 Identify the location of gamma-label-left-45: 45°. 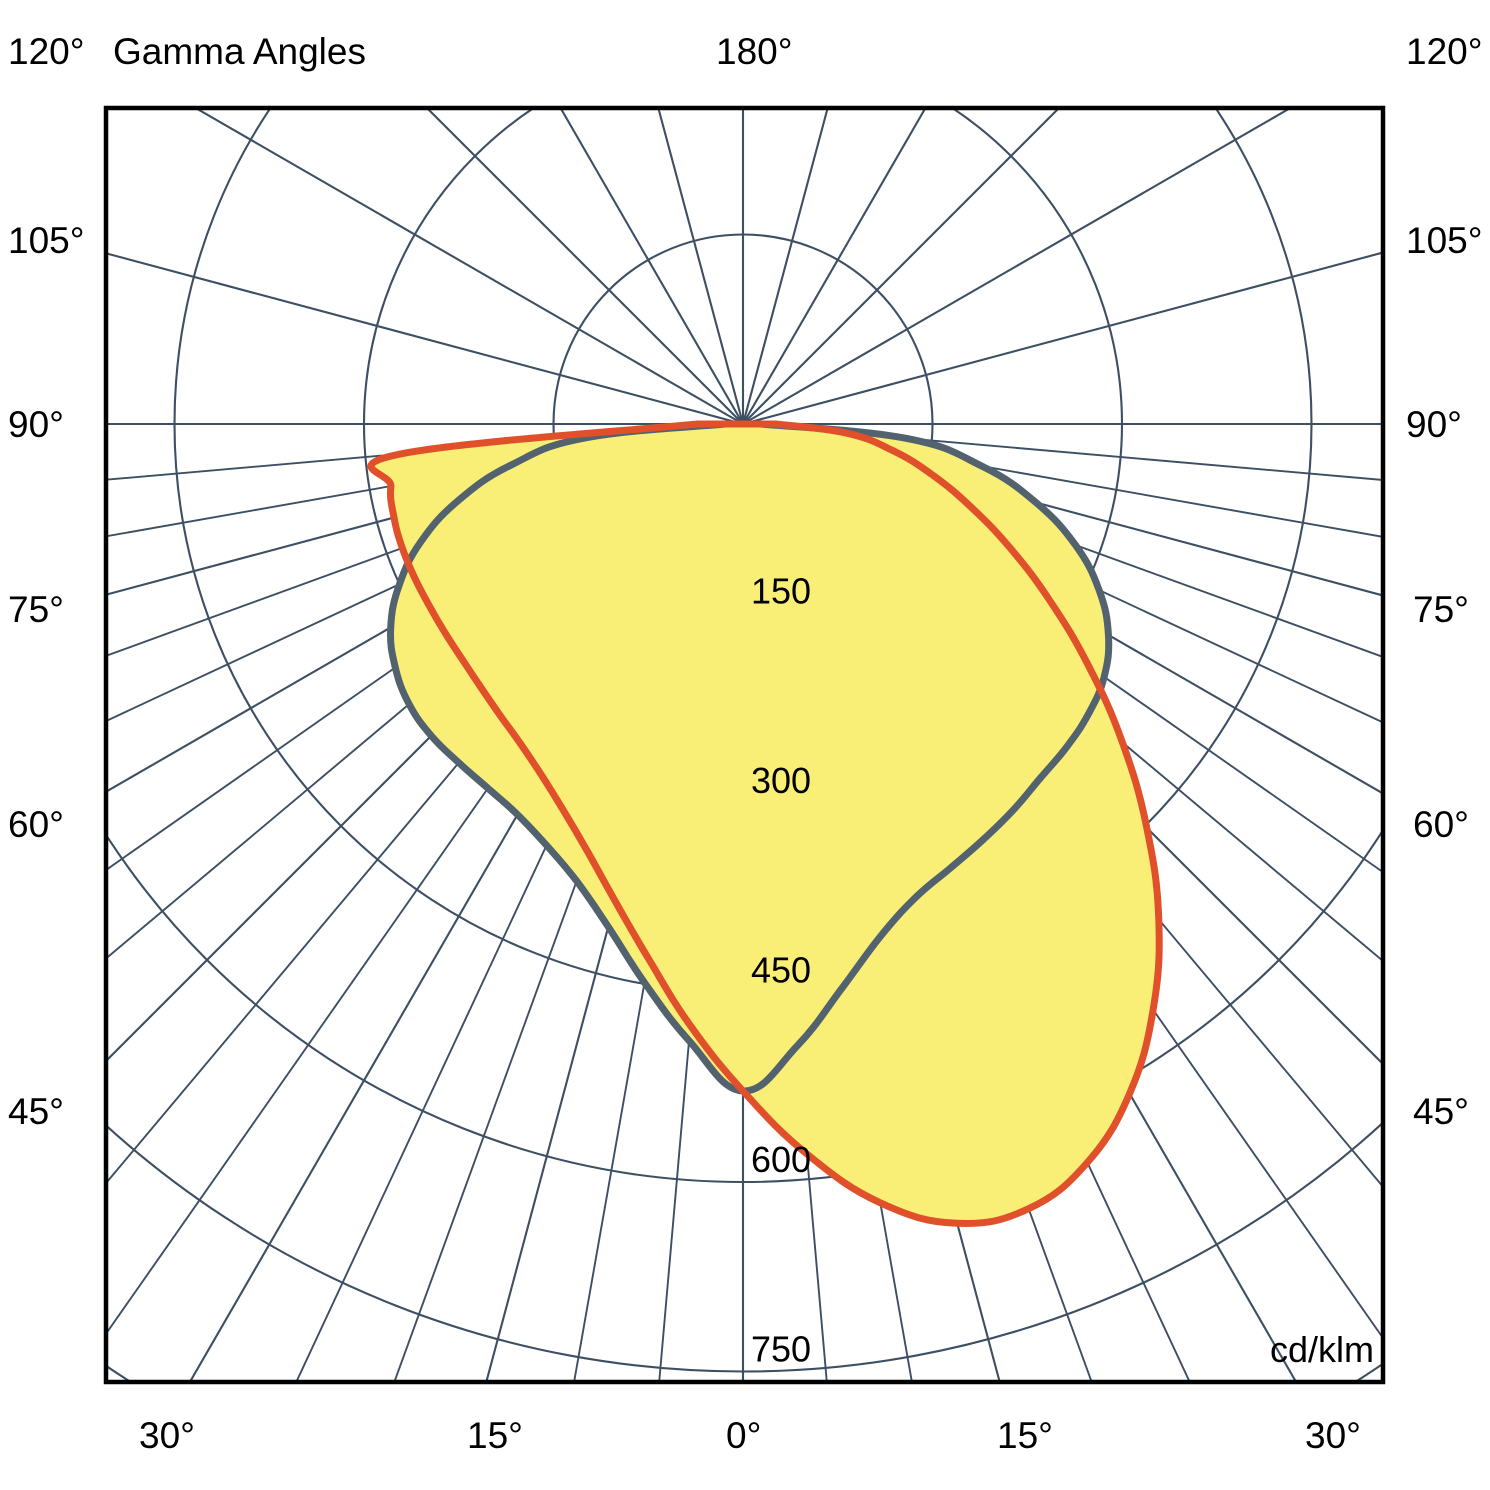
(36, 1111).